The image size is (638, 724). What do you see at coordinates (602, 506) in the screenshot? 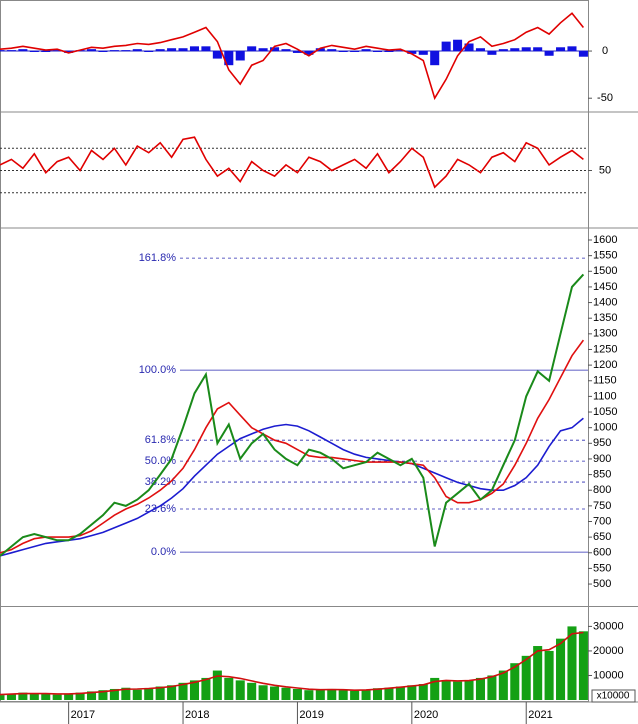
I see `y-tick-label: 750` at bounding box center [602, 506].